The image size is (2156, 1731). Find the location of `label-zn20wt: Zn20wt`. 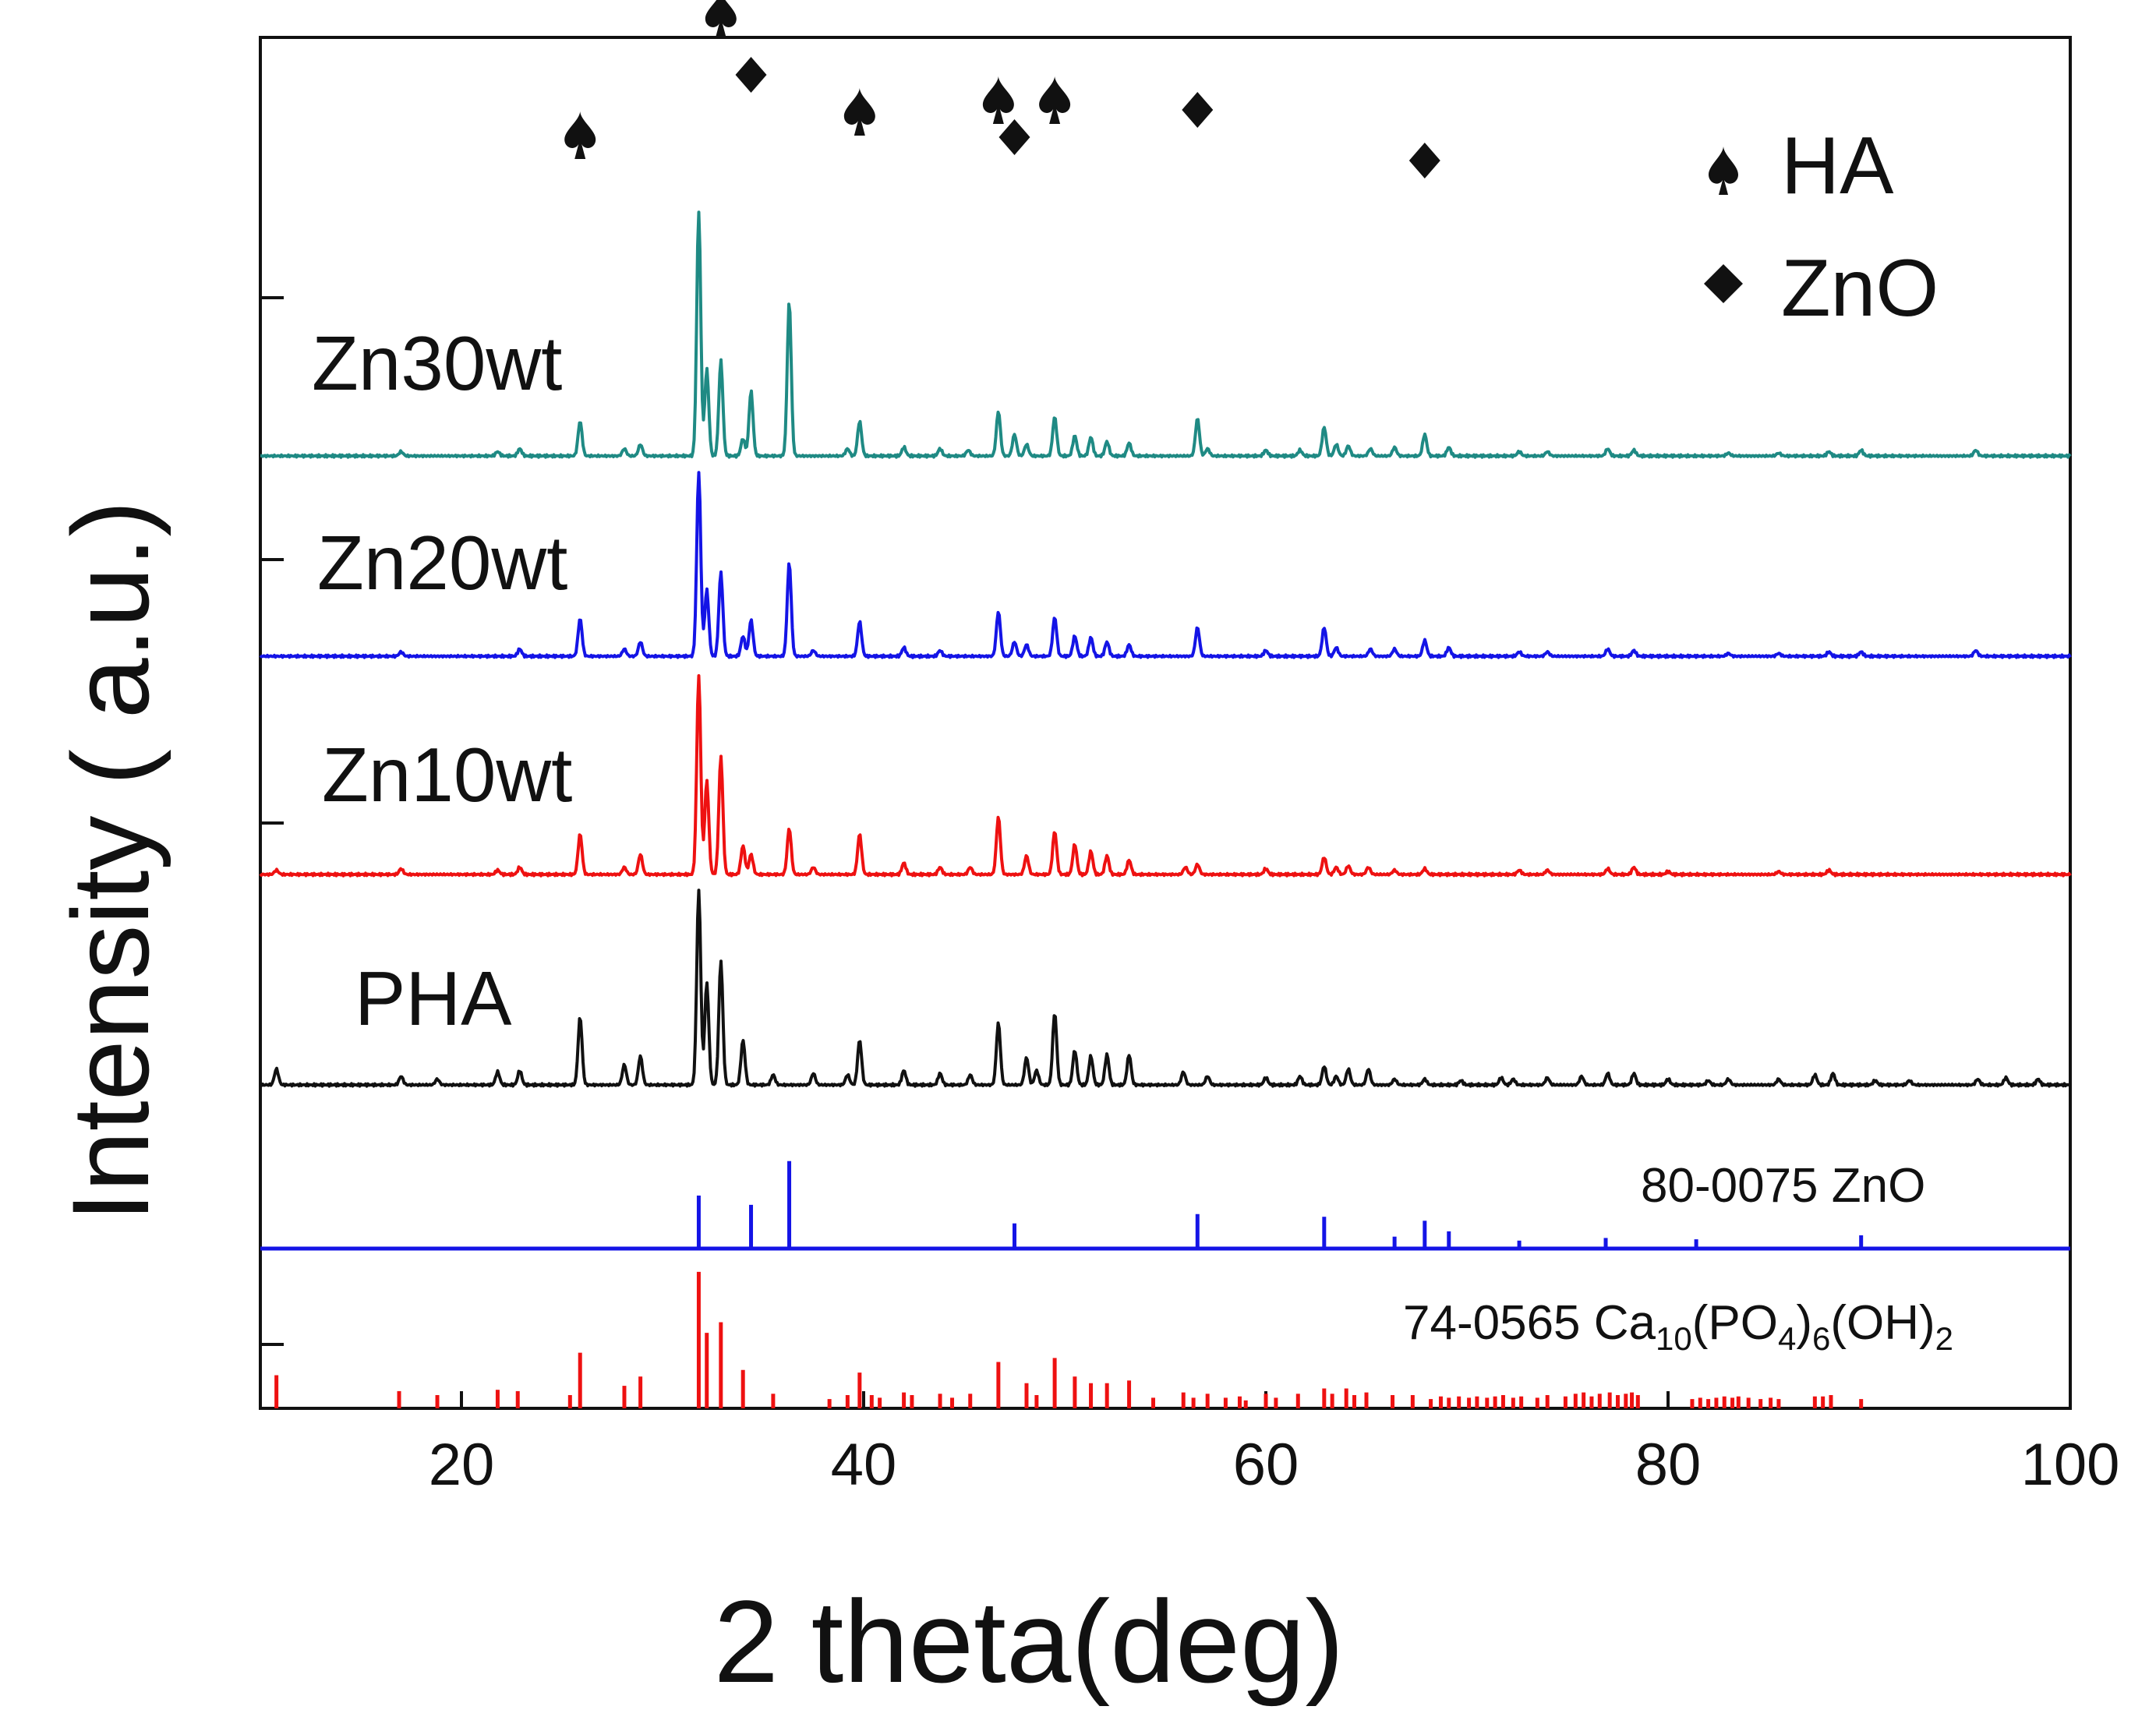

label-zn20wt: Zn20wt is located at coordinates (442, 563).